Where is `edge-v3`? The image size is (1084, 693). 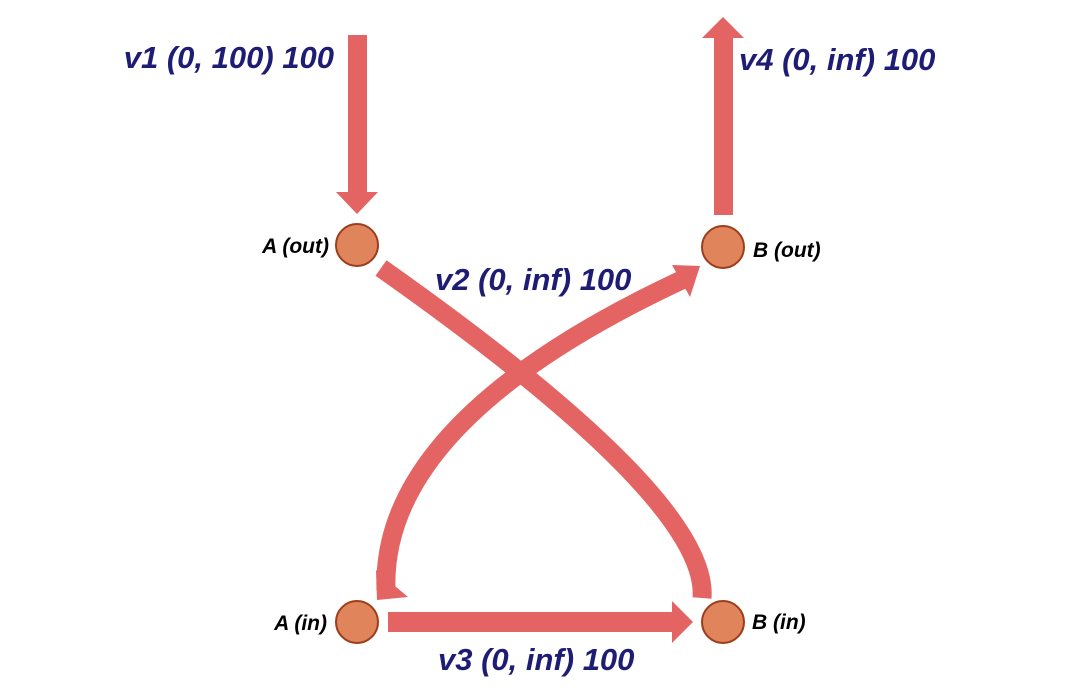 edge-v3 is located at coordinates (540, 622).